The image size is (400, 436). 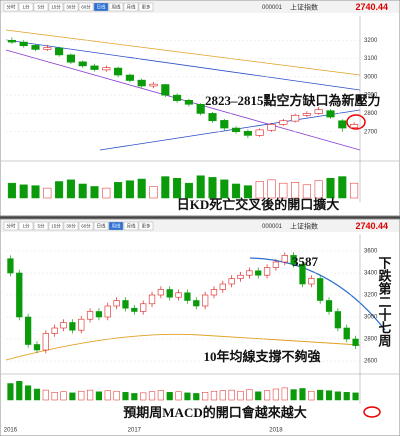 What do you see at coordinates (371, 59) in the screenshot?
I see `y-tick-label: 3100` at bounding box center [371, 59].